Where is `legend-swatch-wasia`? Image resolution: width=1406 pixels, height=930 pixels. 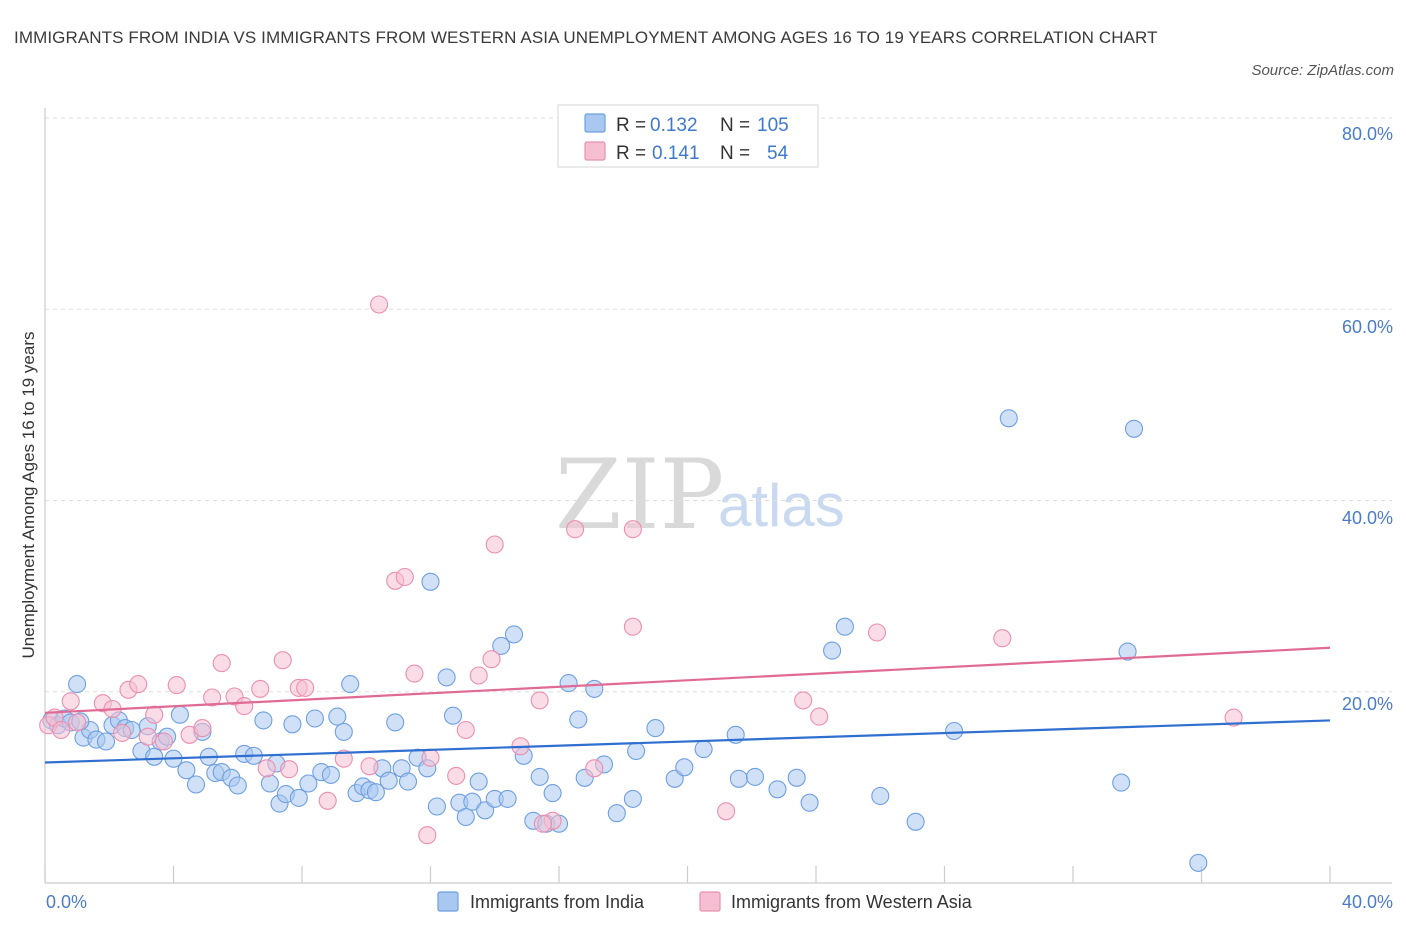 legend-swatch-wasia is located at coordinates (595, 151).